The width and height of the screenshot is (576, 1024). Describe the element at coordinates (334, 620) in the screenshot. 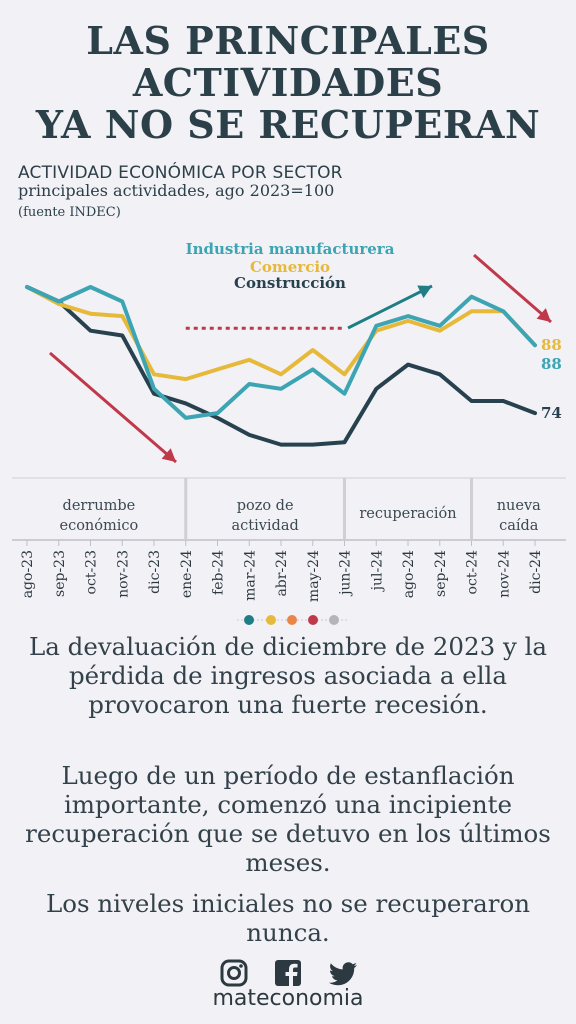

I see `dot-gray` at that location.